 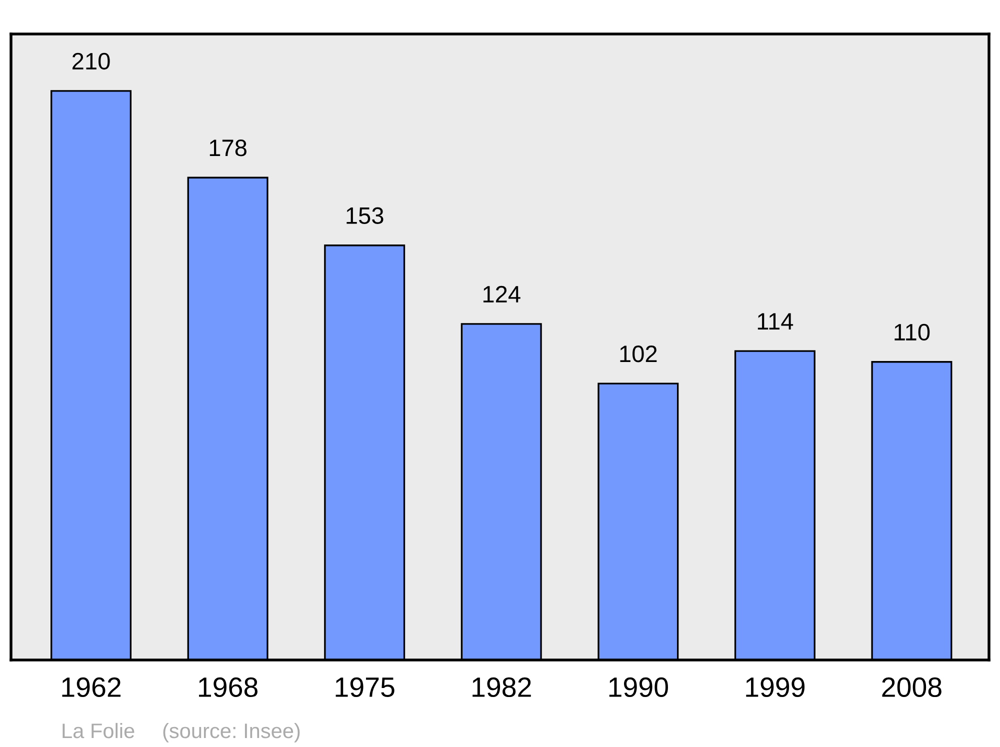 What do you see at coordinates (912, 332) in the screenshot?
I see `data-label: 110` at bounding box center [912, 332].